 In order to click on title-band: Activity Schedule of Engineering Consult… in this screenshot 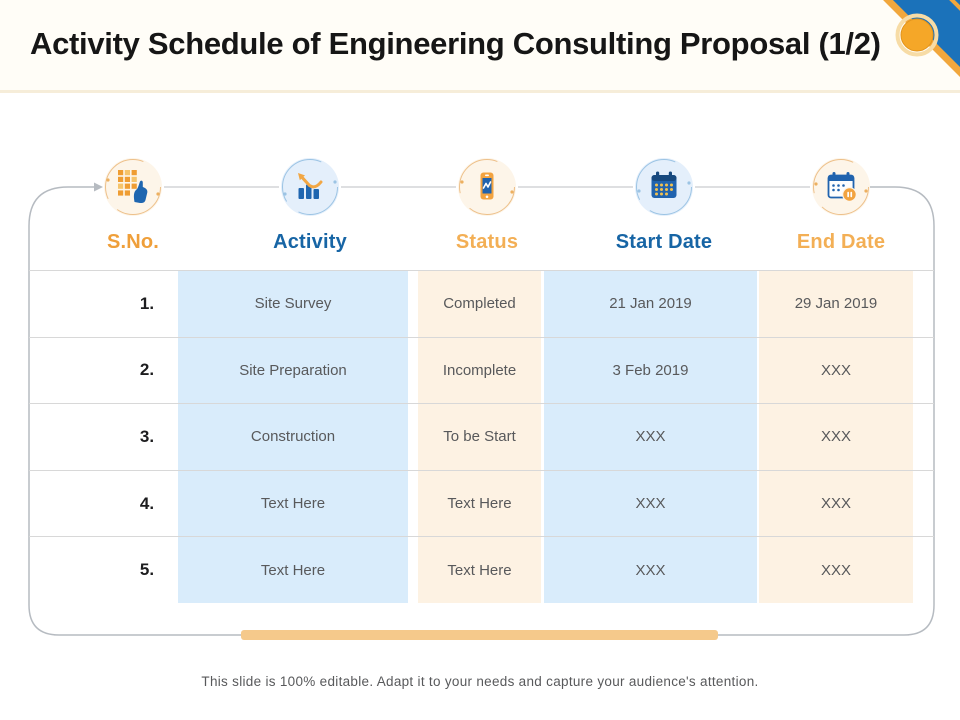, I will do `click(480, 45)`.